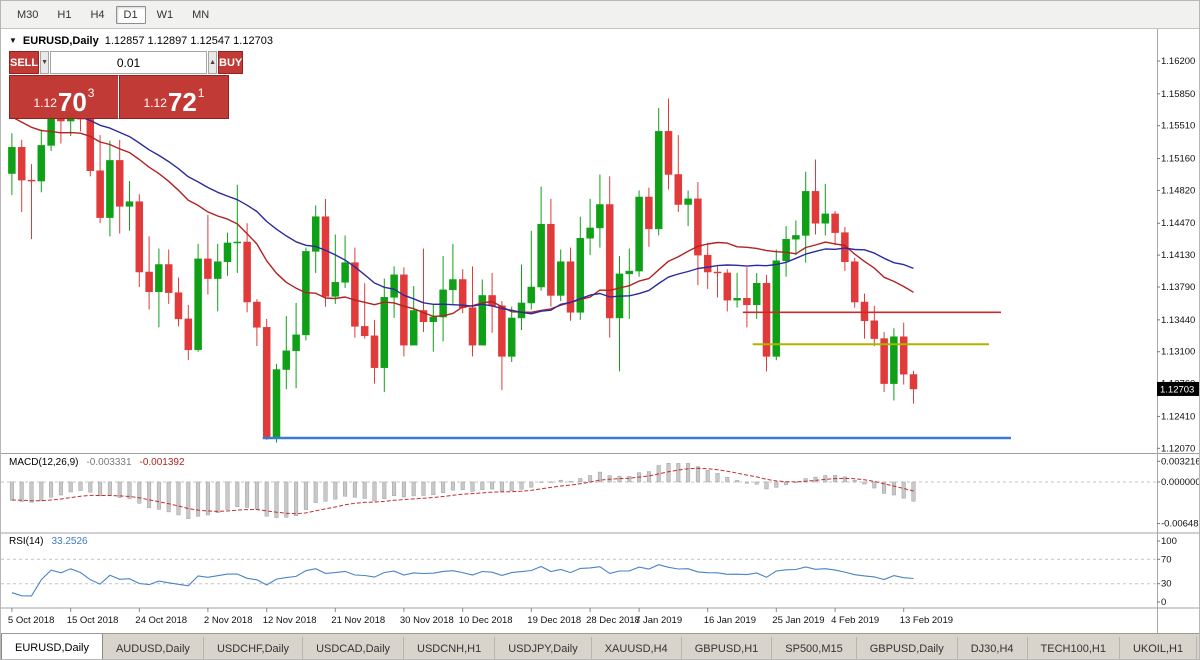 Image resolution: width=1200 pixels, height=660 pixels. Describe the element at coordinates (201, 14) in the screenshot. I see `timeframe-mn: MN` at that location.